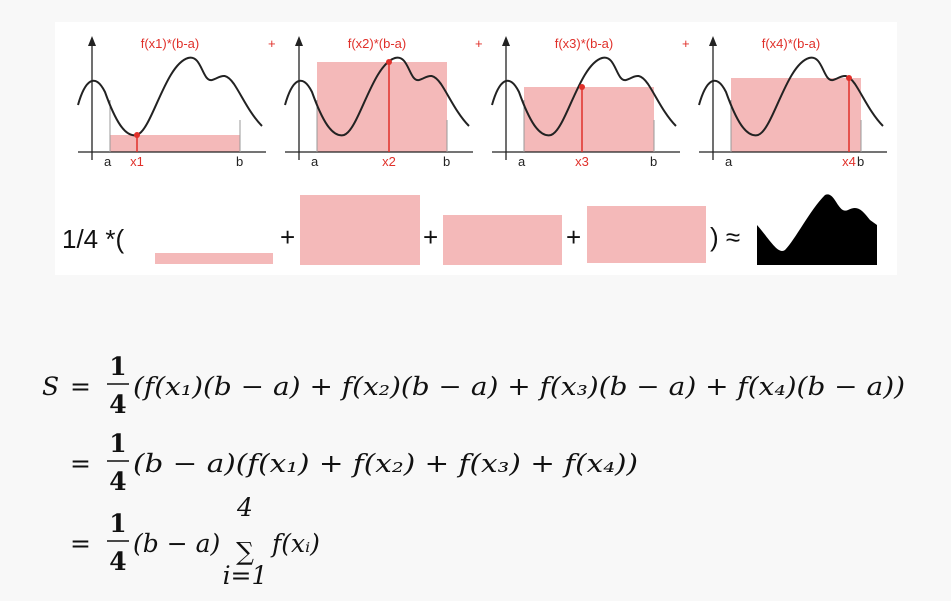  What do you see at coordinates (817, 229) in the screenshot?
I see `area-shape` at bounding box center [817, 229].